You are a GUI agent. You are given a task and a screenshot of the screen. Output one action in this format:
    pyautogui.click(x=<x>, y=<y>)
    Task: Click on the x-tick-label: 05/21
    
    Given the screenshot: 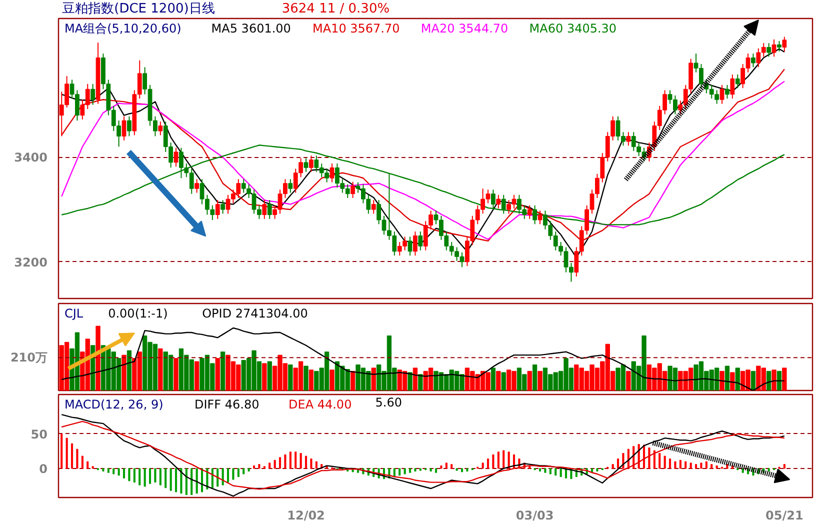 What is the action you would take?
    pyautogui.click(x=785, y=515)
    